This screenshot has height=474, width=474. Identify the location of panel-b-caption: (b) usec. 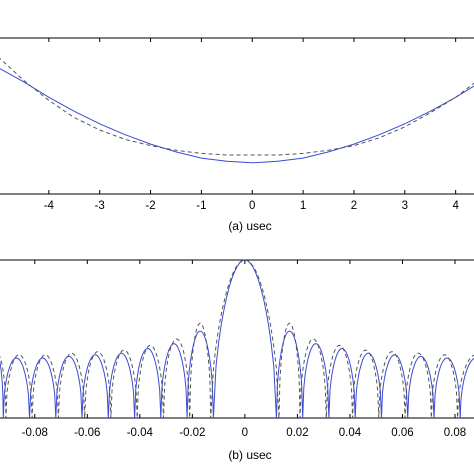
(249, 455).